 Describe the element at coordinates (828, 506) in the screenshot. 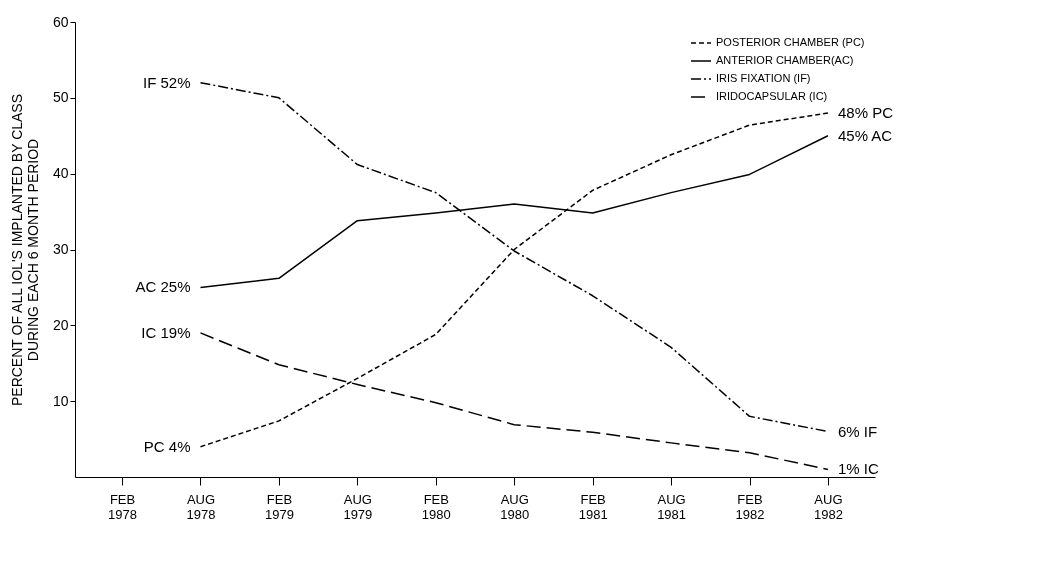

I see `x-tick-label: AUG 1982` at that location.